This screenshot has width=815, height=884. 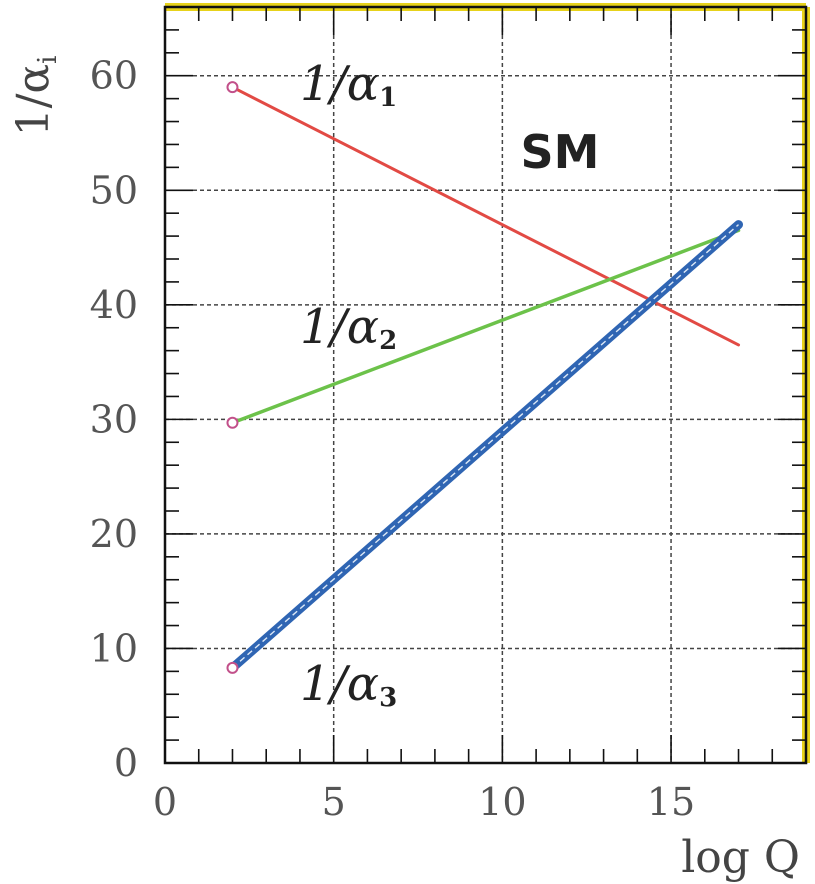 I want to click on sm-annotation: SM, so click(x=560, y=152).